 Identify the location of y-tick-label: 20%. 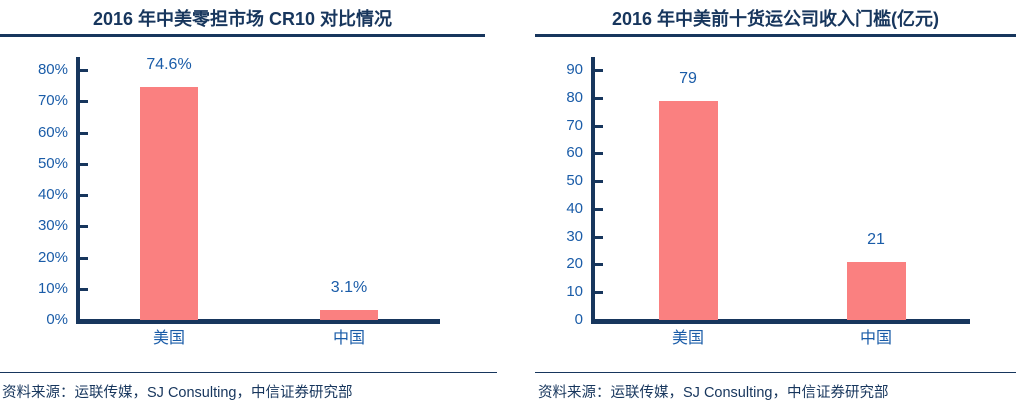
(52, 257).